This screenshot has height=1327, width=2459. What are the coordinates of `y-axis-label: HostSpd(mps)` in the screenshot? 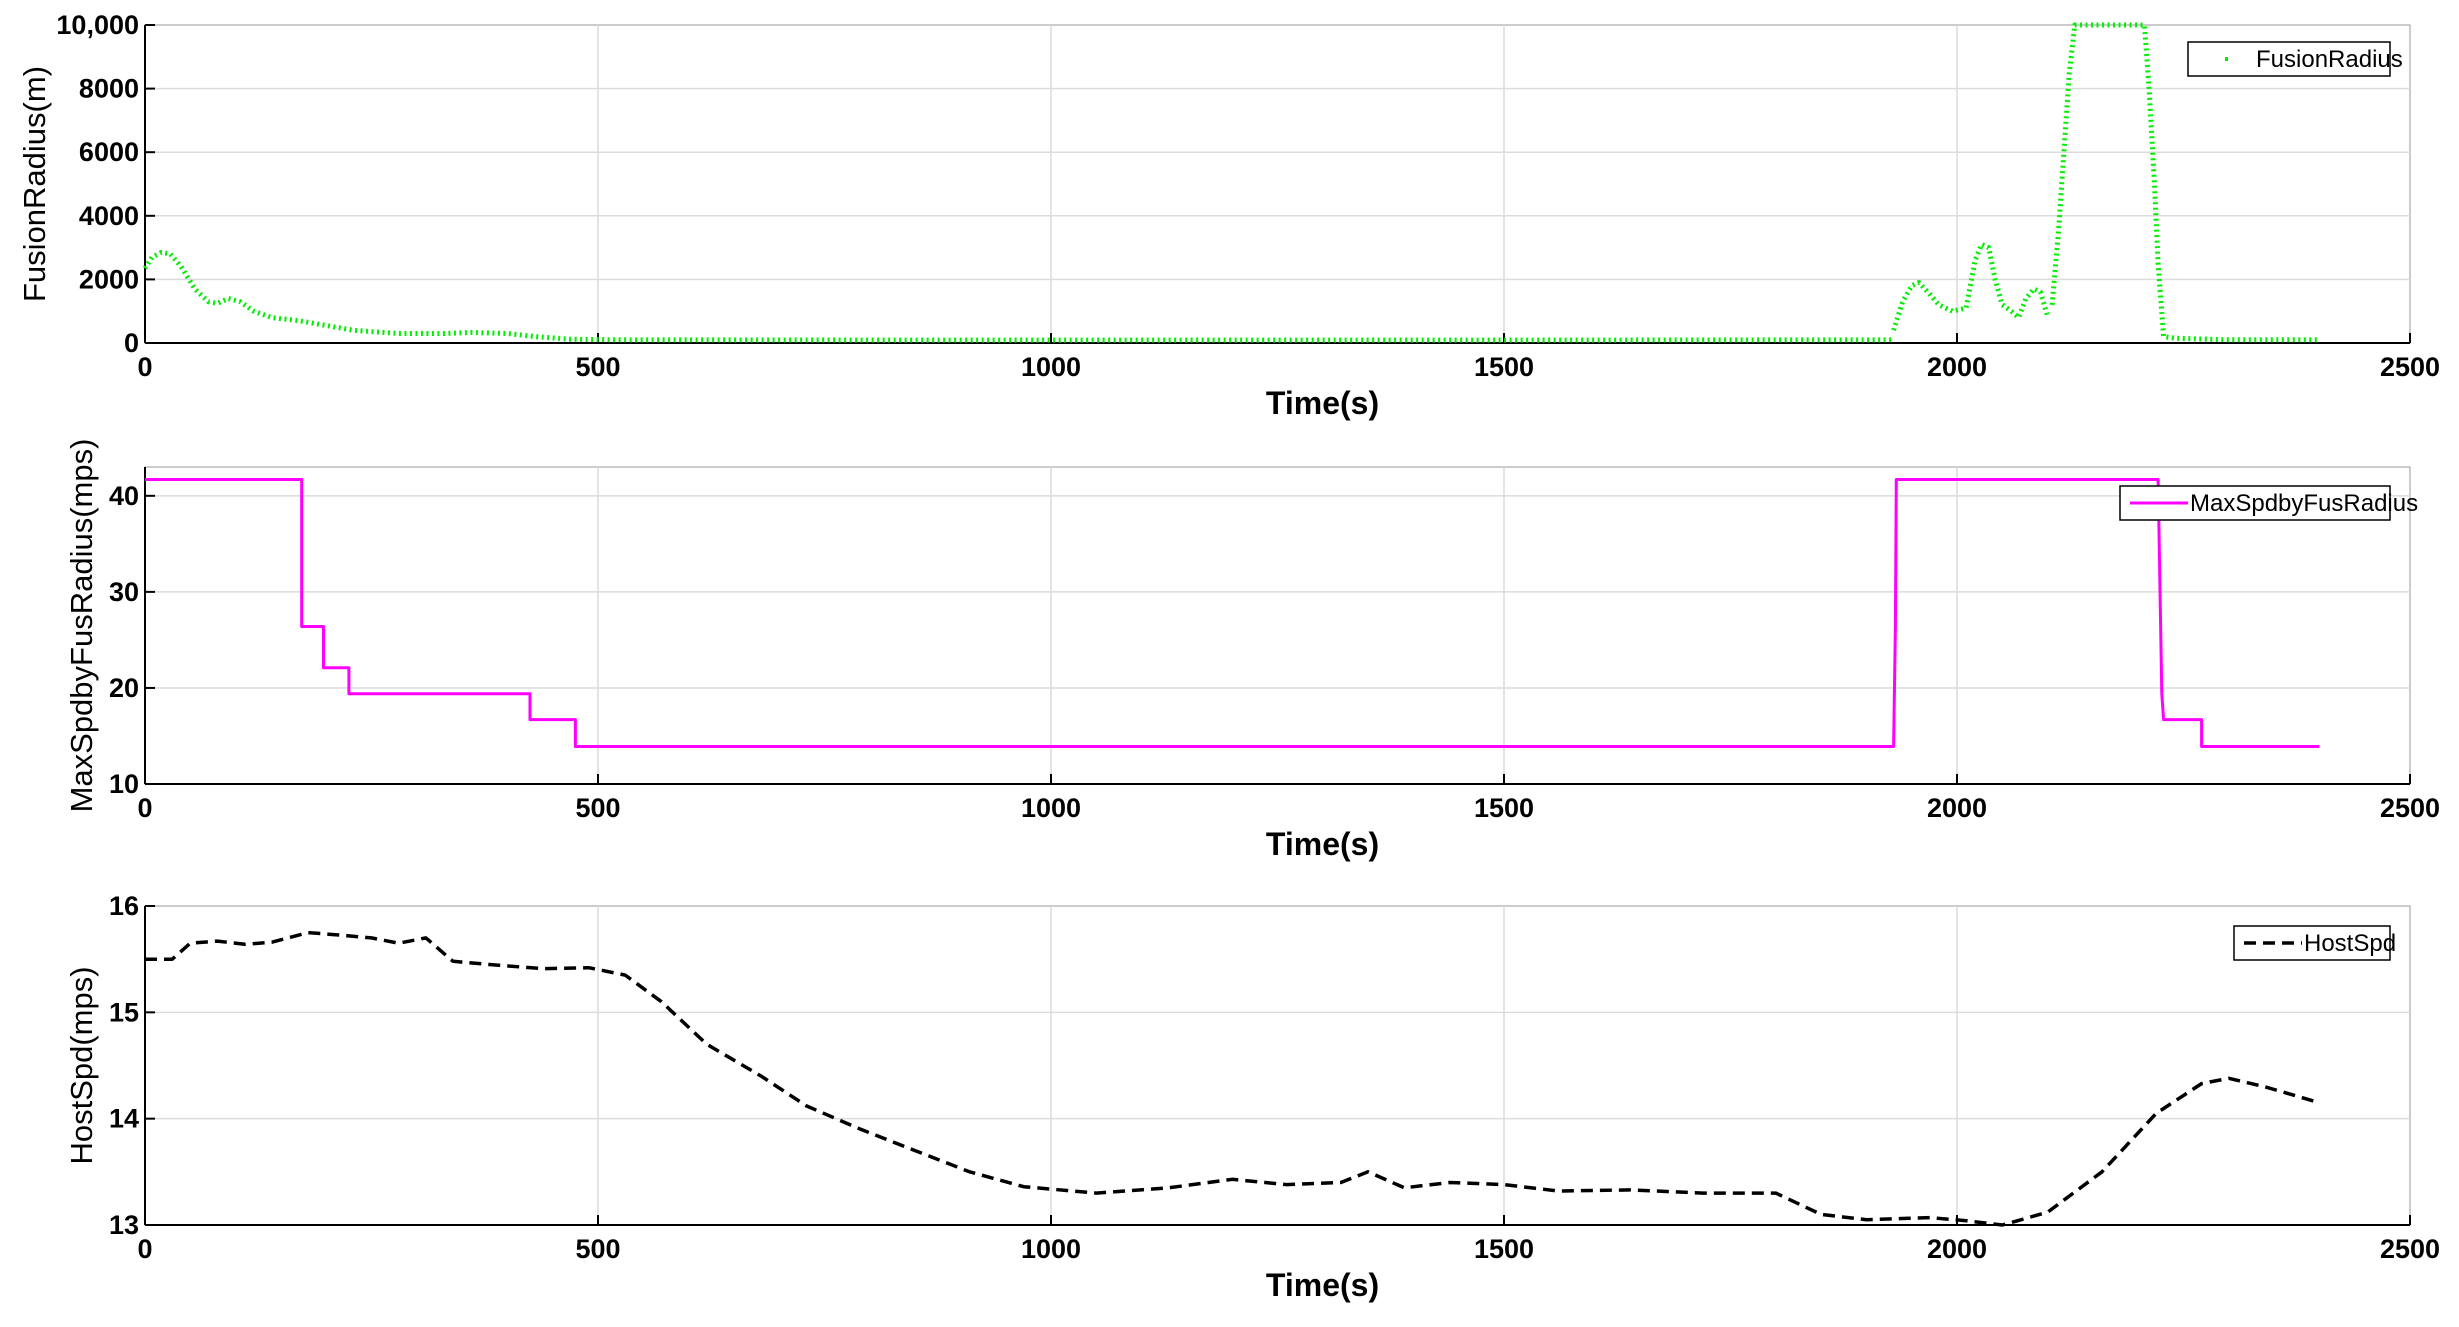 It's located at (81, 1065).